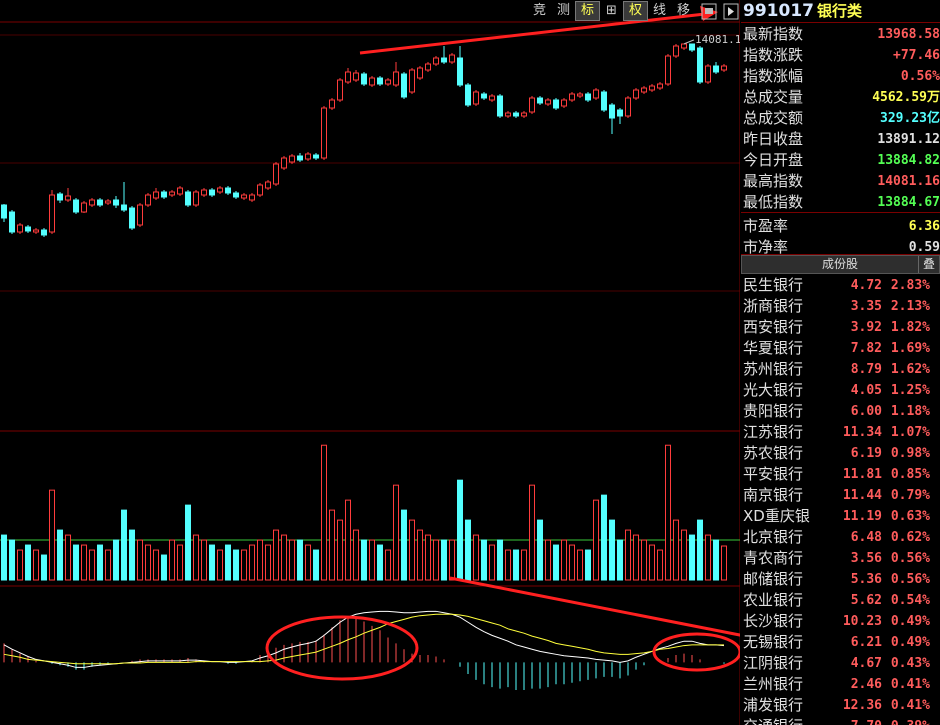 The image size is (940, 725). What do you see at coordinates (840, 720) in the screenshot?
I see `component-row: 交通银行 7.70 0.39%` at bounding box center [840, 720].